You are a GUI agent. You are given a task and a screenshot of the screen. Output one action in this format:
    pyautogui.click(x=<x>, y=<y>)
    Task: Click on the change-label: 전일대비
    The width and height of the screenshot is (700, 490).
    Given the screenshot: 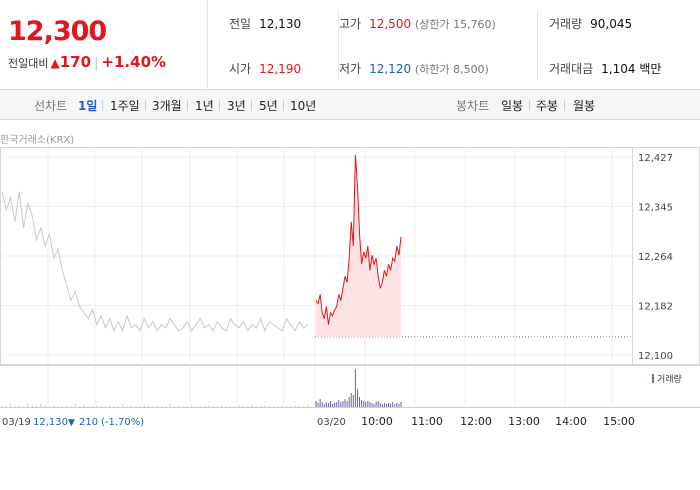 What is the action you would take?
    pyautogui.click(x=28, y=63)
    